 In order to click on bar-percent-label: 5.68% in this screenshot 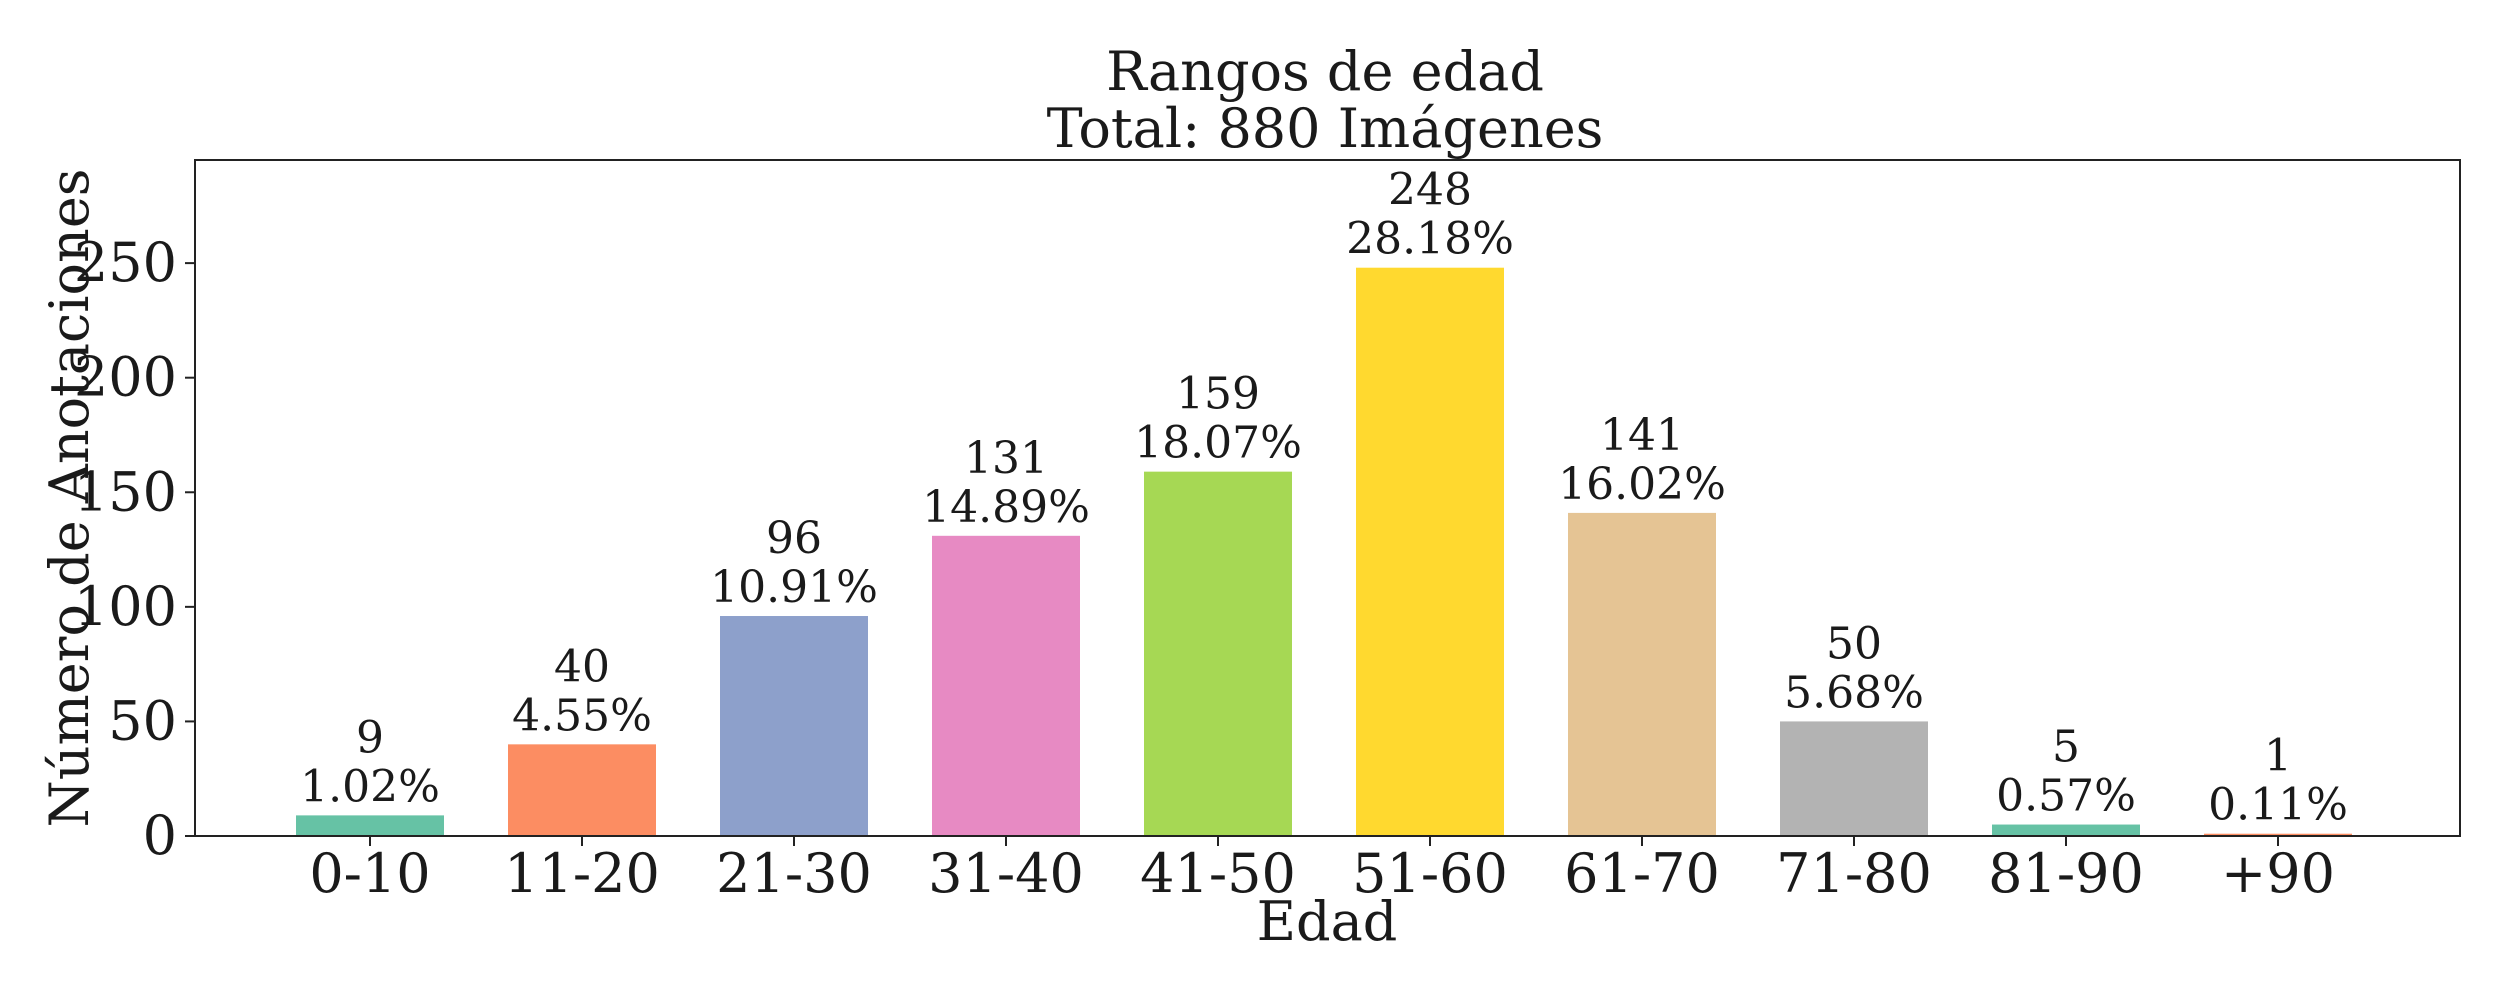, I will do `click(1854, 692)`.